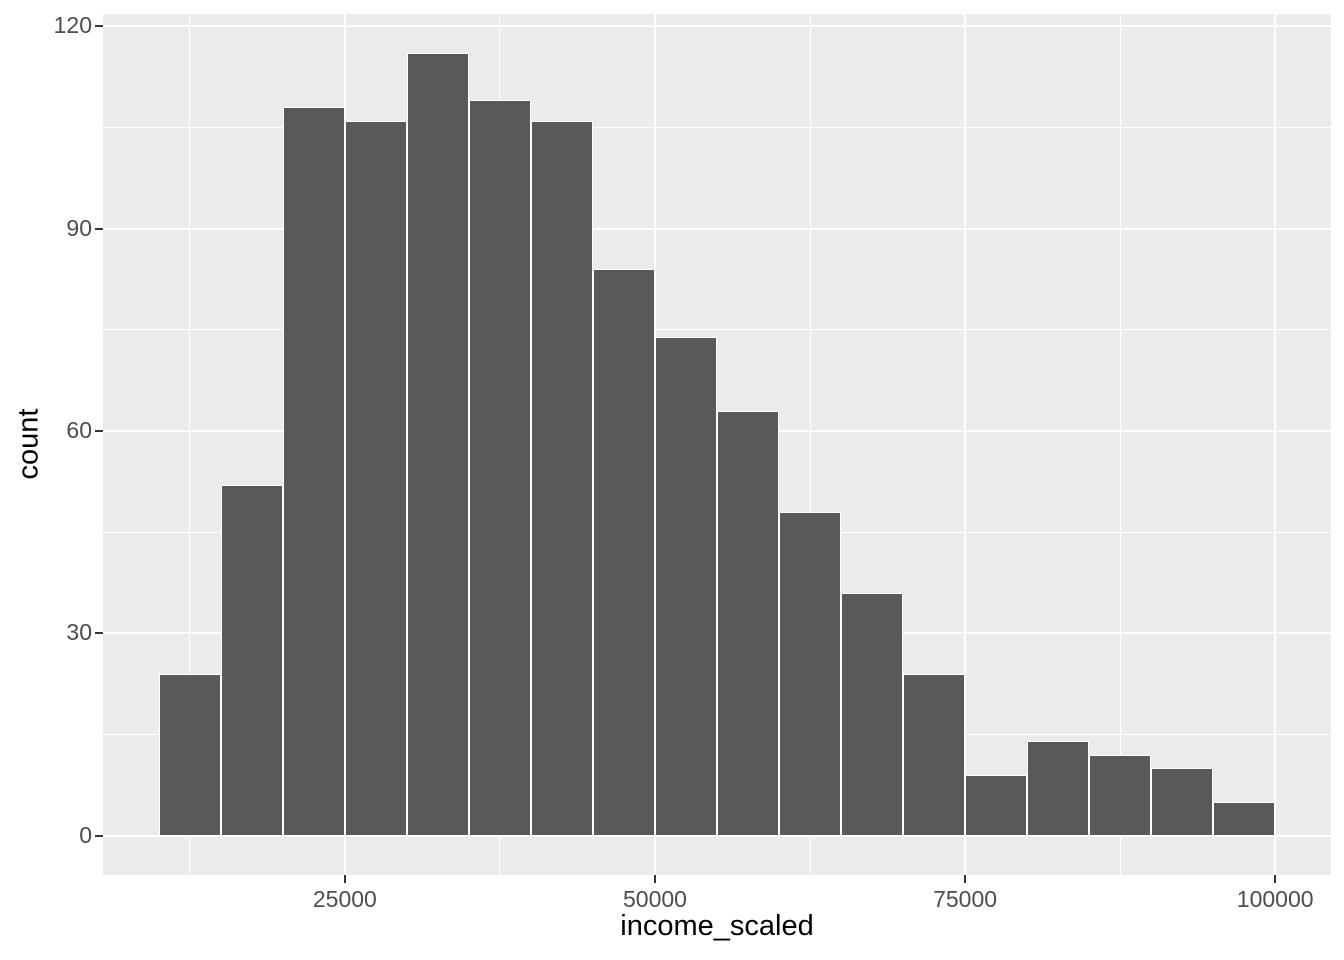 This screenshot has width=1344, height=960. I want to click on x-tick-label: 50000, so click(654, 899).